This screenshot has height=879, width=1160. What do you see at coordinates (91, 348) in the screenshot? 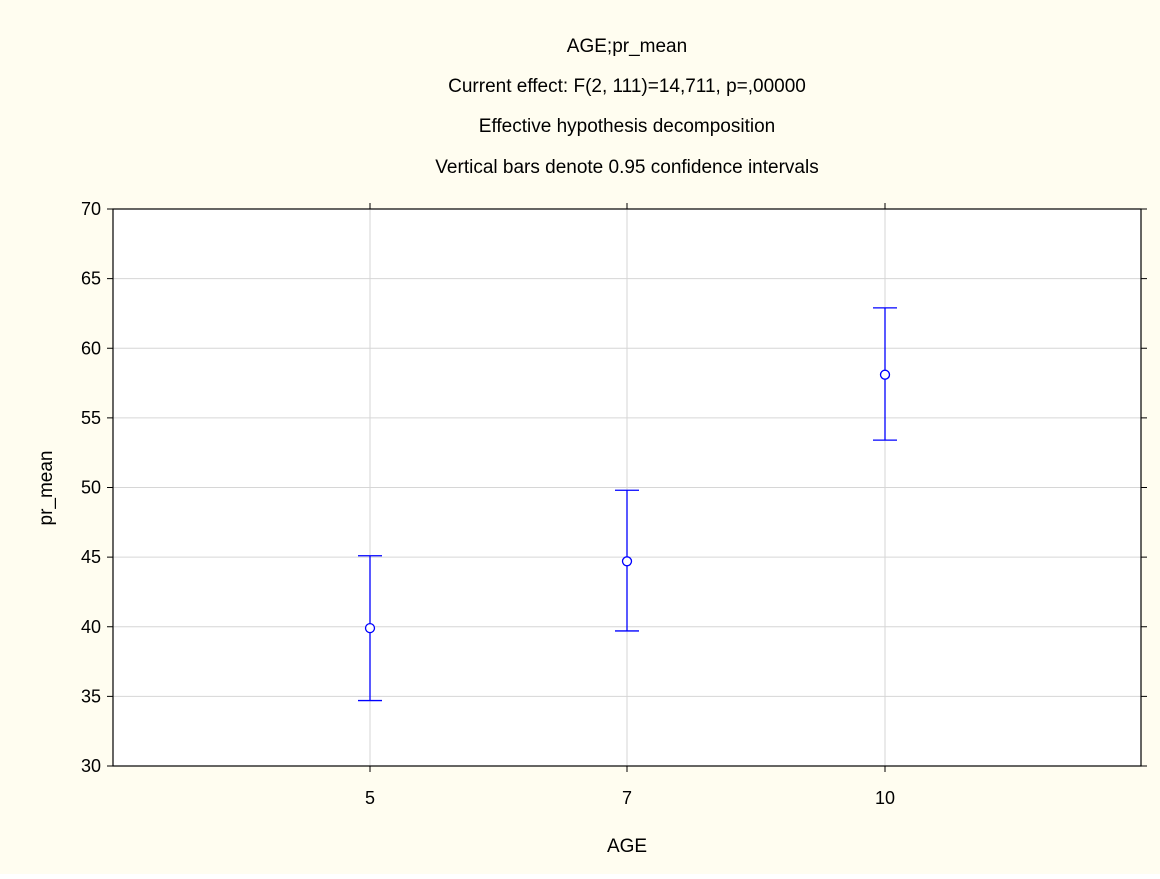
I see `y-tick-label: 60` at bounding box center [91, 348].